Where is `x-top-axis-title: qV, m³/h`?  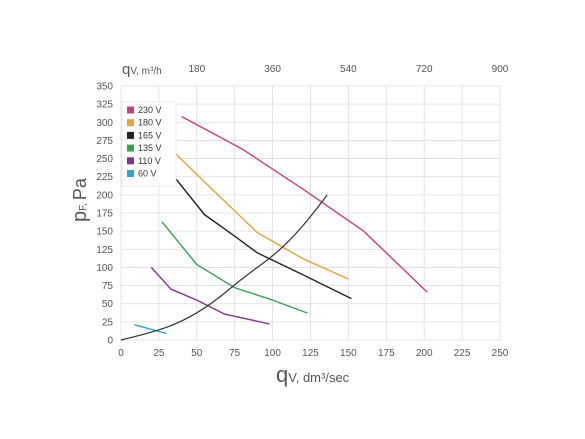
x-top-axis-title: qV, m³/h is located at coordinates (142, 69).